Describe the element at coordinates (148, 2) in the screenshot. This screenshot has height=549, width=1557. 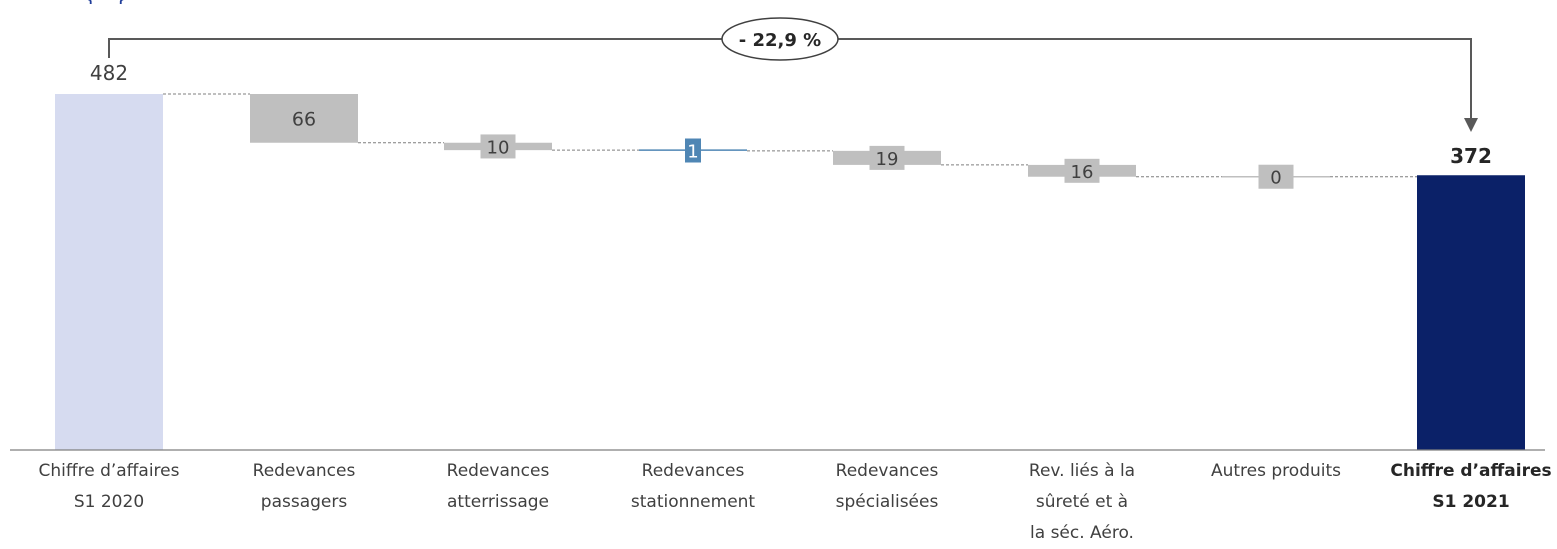
I see `chart-title-fragment: { }` at that location.